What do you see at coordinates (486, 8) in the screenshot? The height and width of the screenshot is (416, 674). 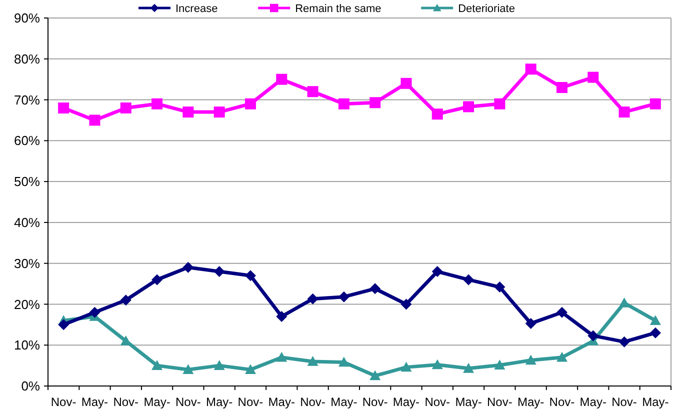 I see `legend-label: Deterioriate` at bounding box center [486, 8].